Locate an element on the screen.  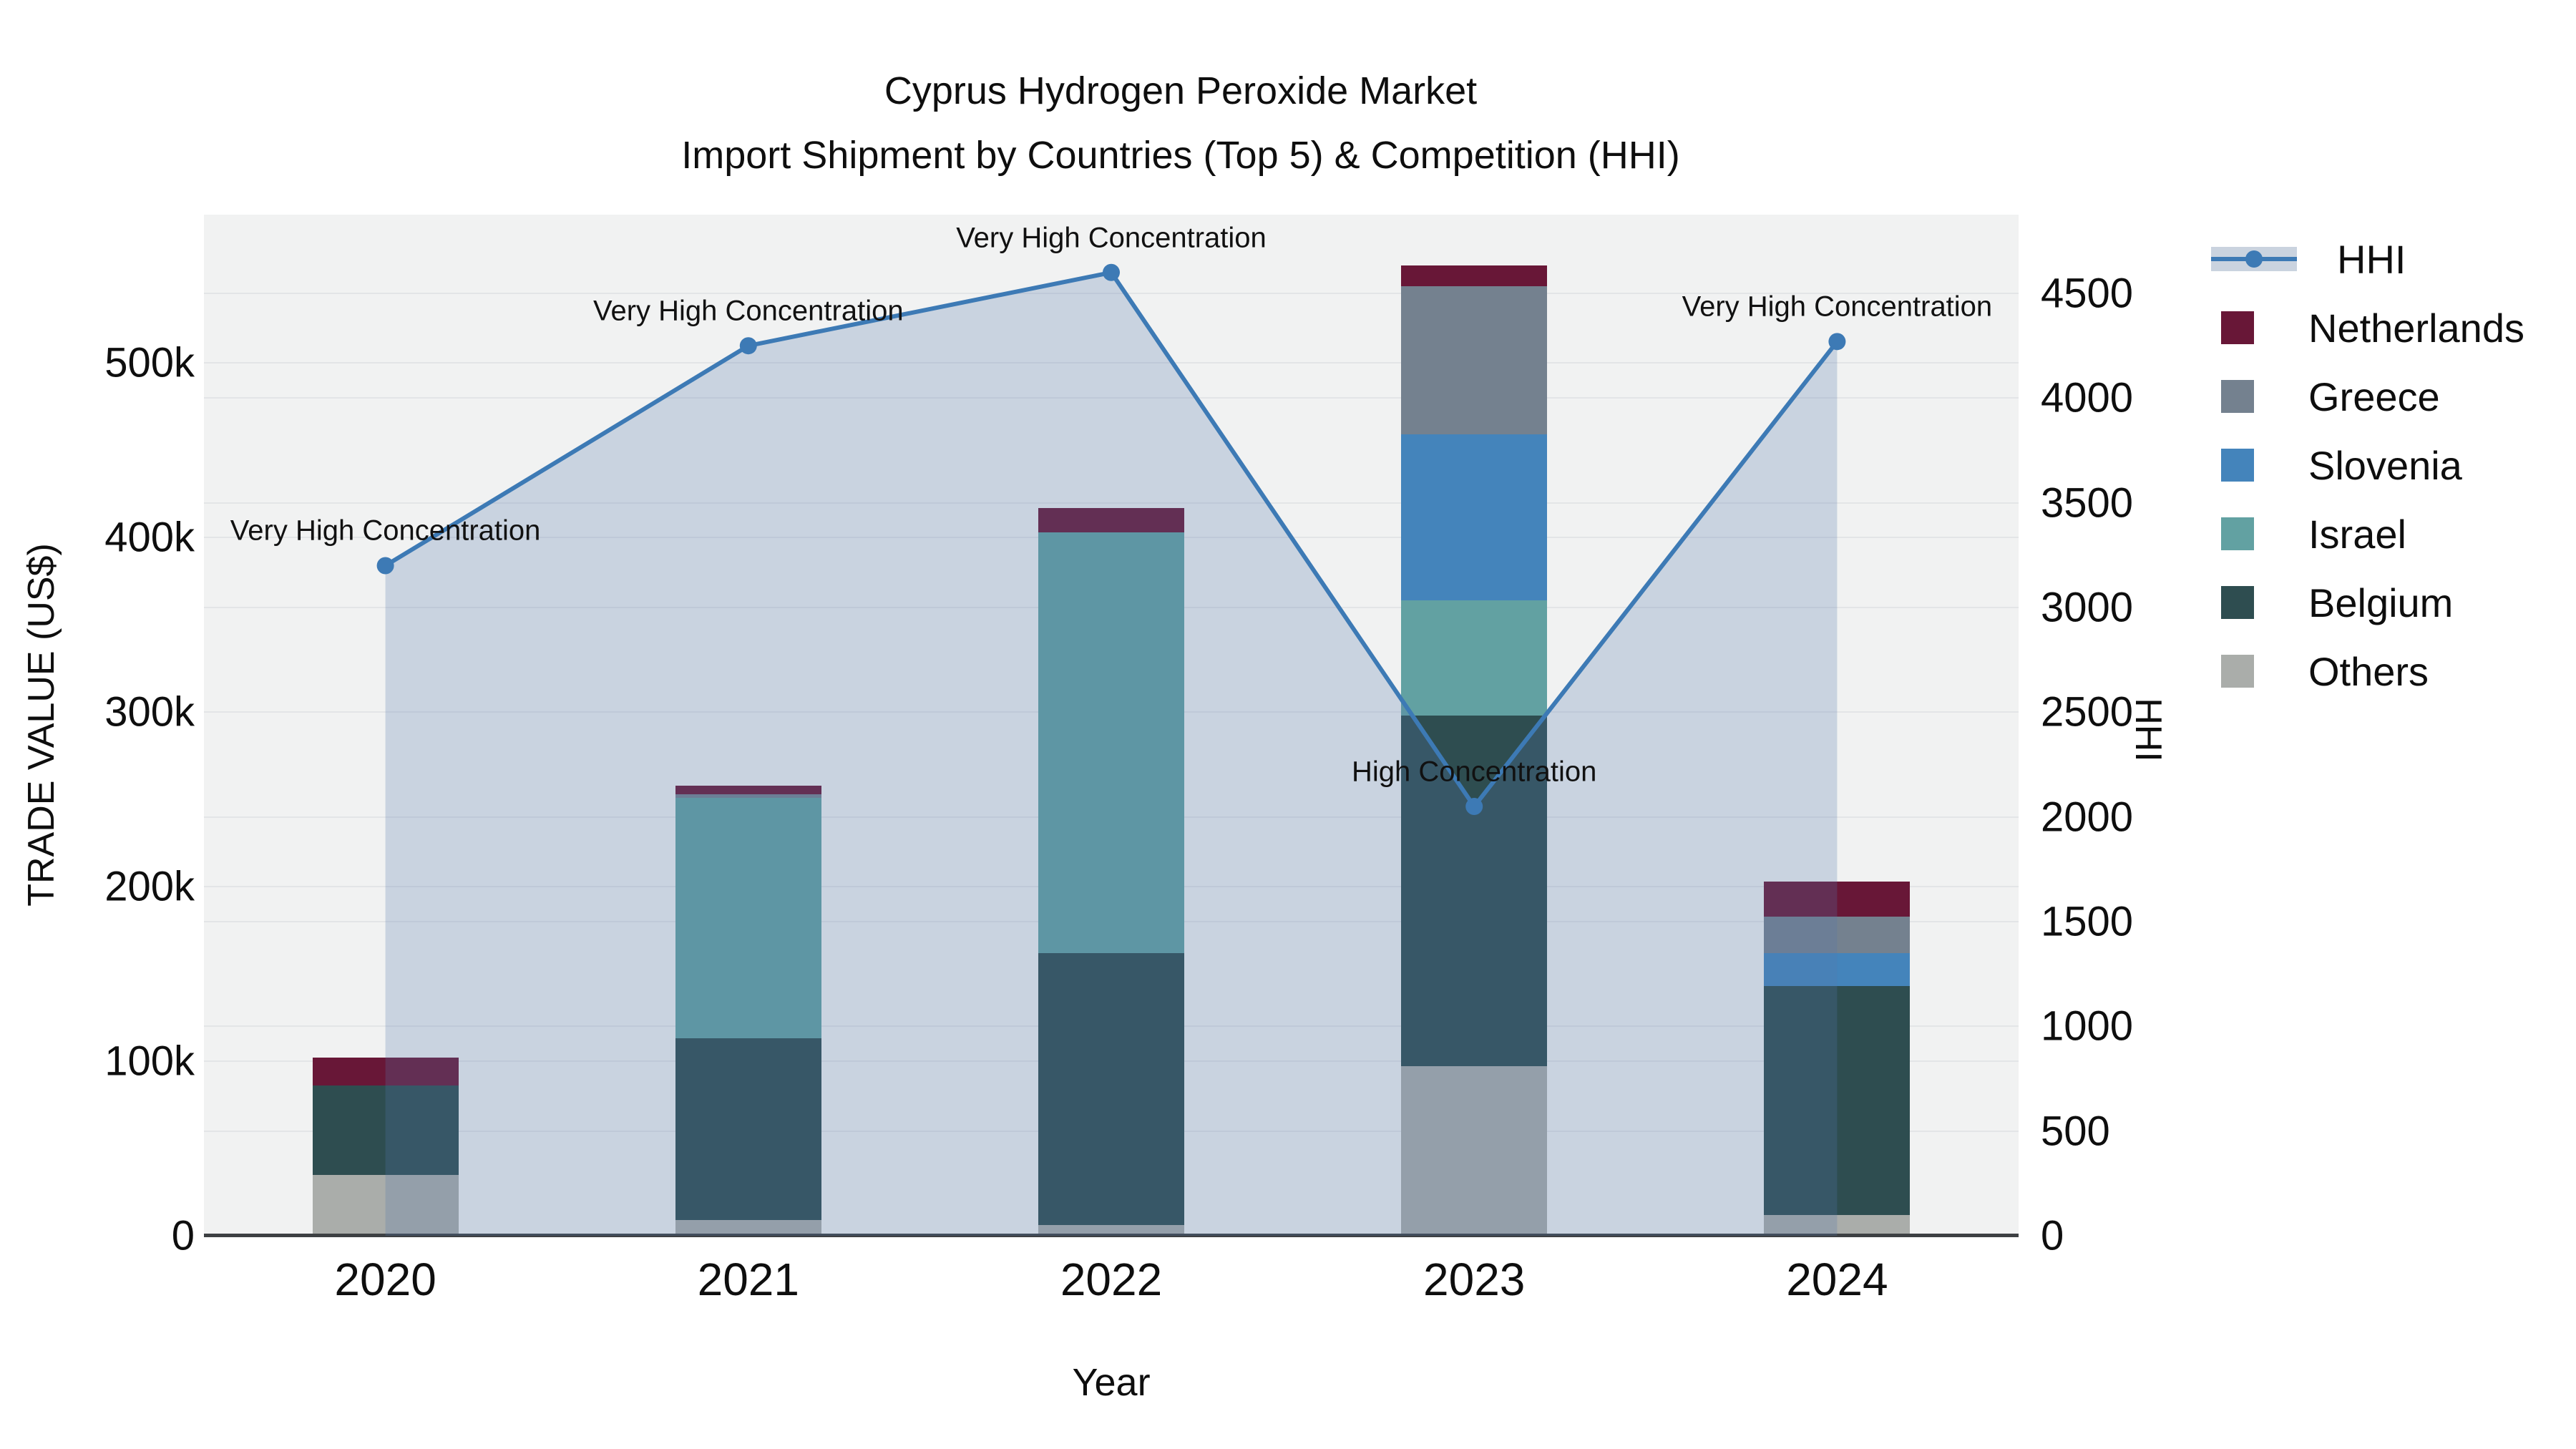
y-right-tick-3500: 3500 is located at coordinates (2087, 503).